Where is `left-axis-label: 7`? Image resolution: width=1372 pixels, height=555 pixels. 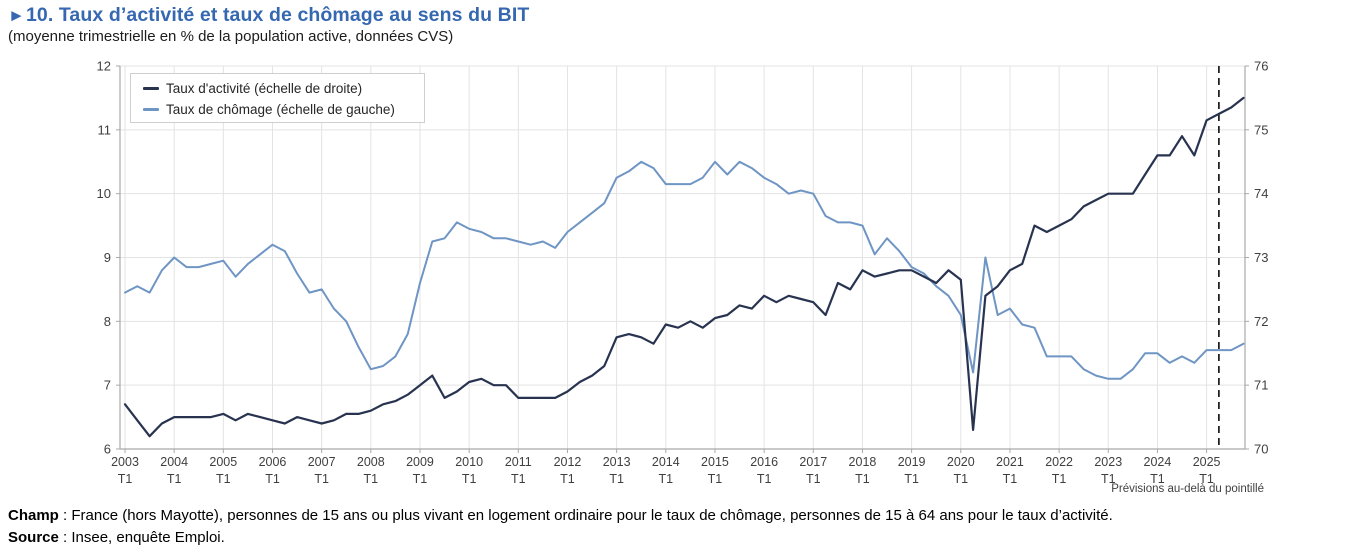 left-axis-label: 7 is located at coordinates (107, 385).